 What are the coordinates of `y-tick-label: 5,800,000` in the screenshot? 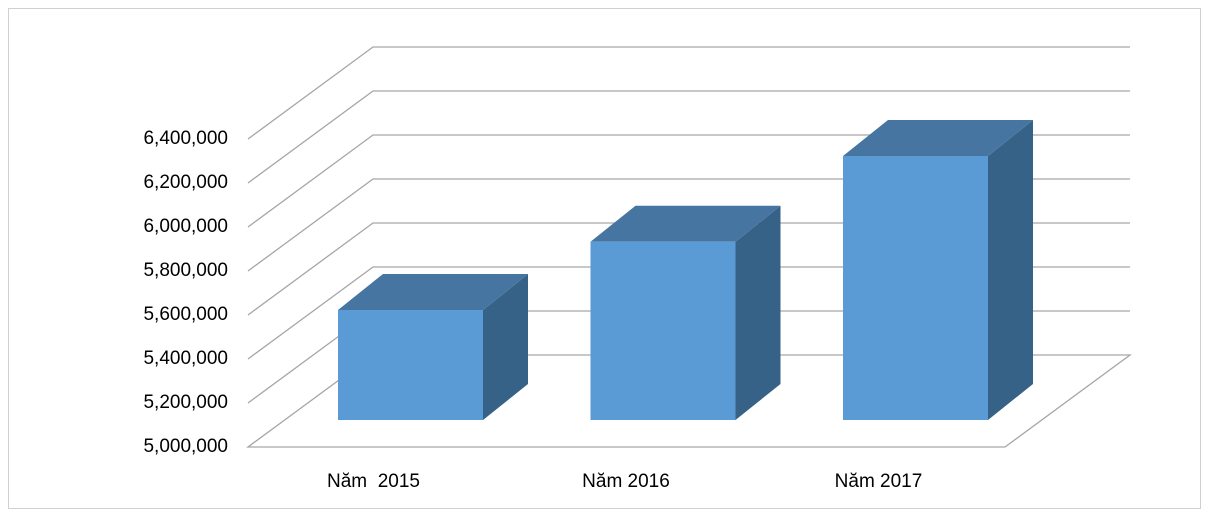 It's located at (185, 270).